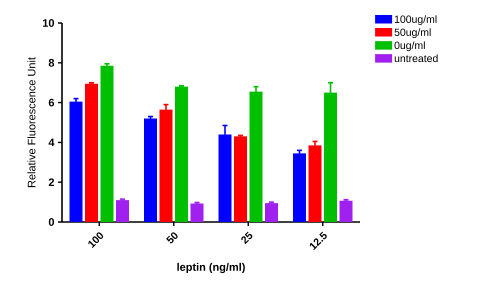  What do you see at coordinates (415, 20) in the screenshot?
I see `legend-label: 100ug/ml` at bounding box center [415, 20].